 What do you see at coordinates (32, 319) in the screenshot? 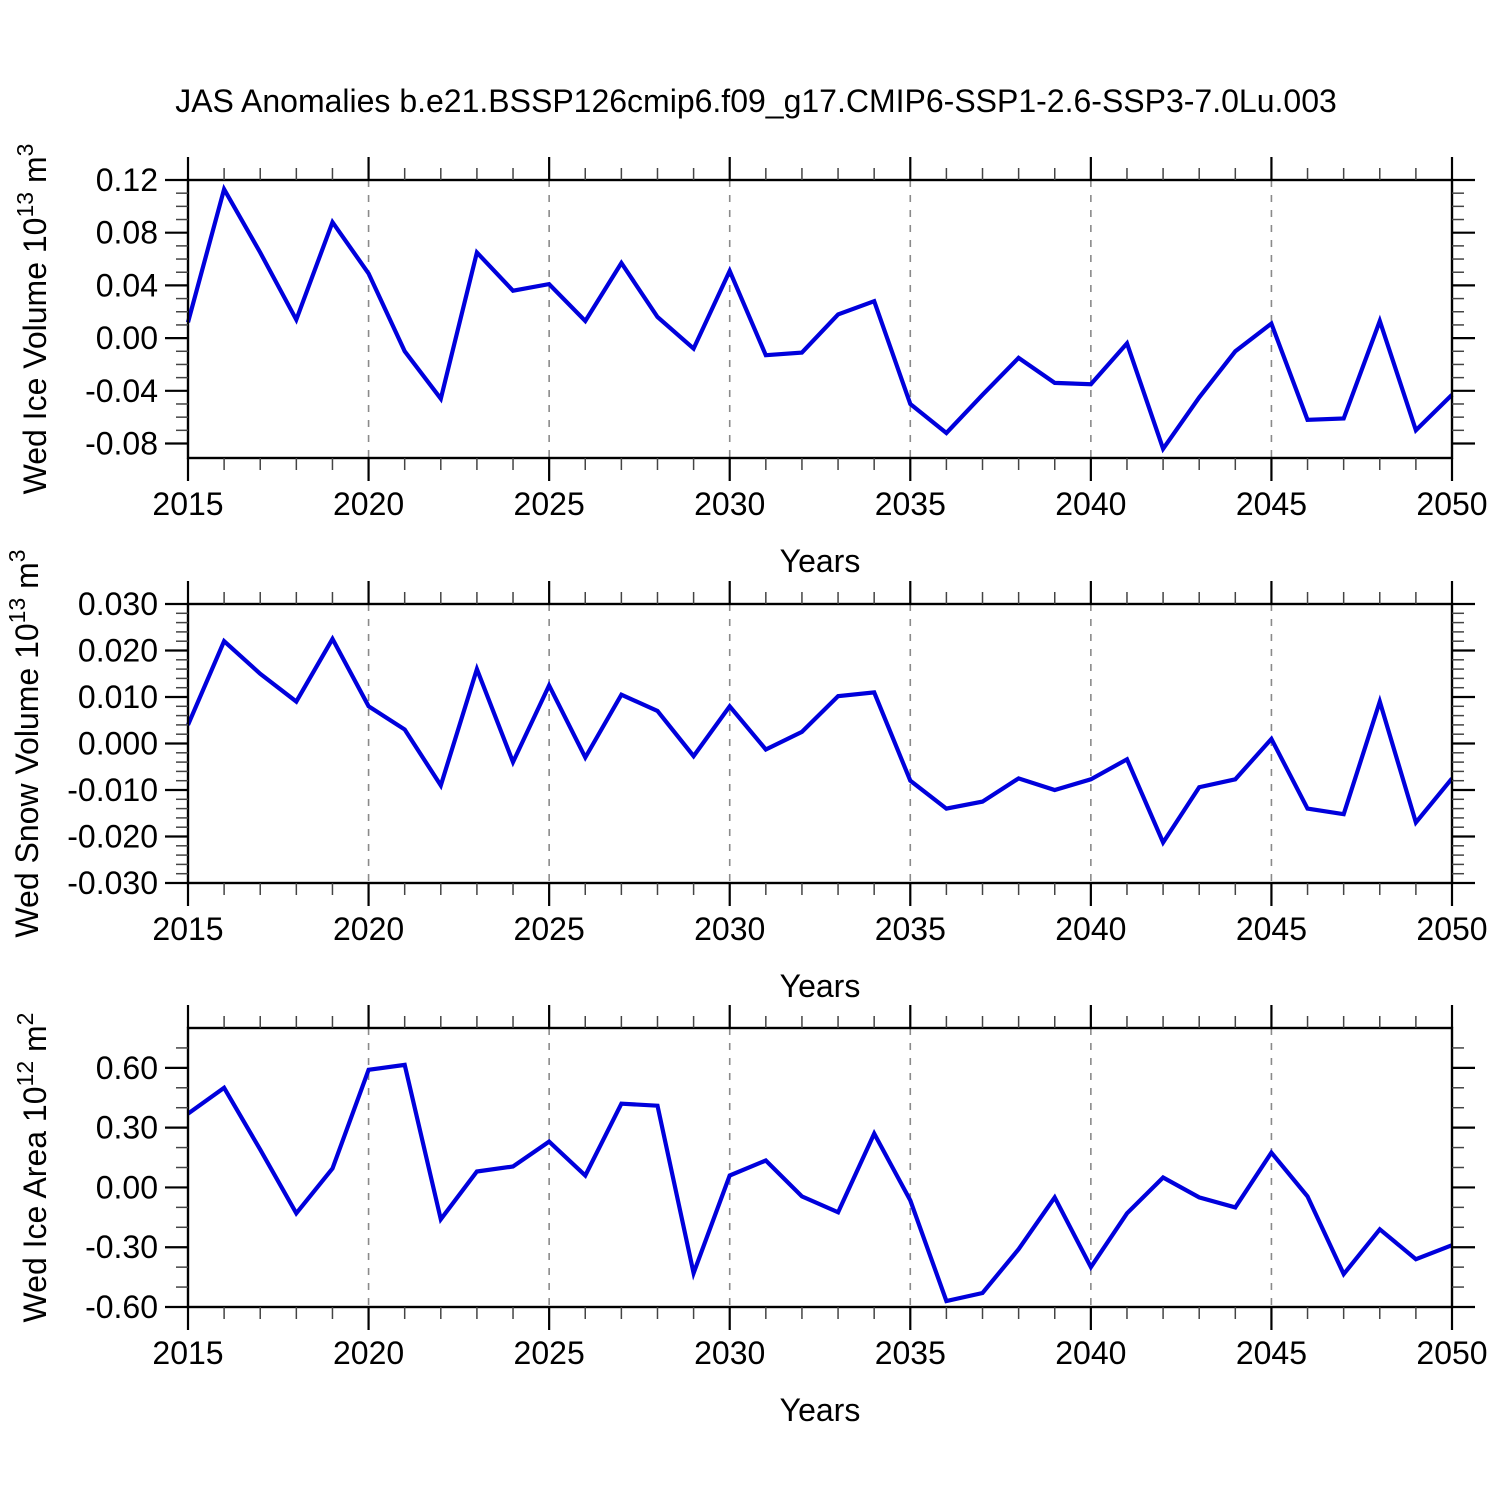
I see `y-axis-title: Wed Ice Volume 1013 m3` at bounding box center [32, 319].